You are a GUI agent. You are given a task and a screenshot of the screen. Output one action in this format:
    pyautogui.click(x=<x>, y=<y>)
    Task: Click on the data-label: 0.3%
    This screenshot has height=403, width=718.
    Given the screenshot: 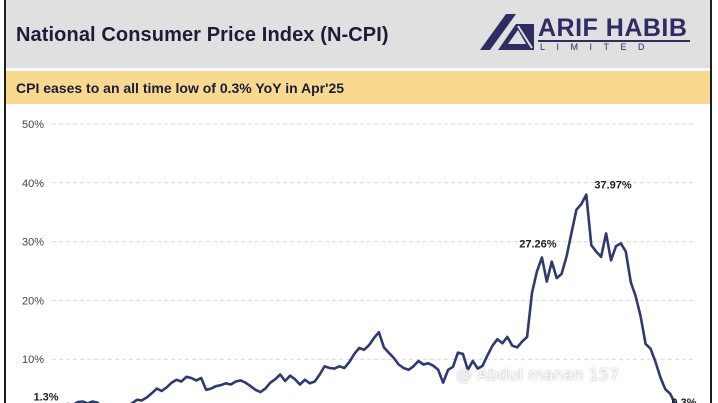 What is the action you would take?
    pyautogui.click(x=683, y=400)
    